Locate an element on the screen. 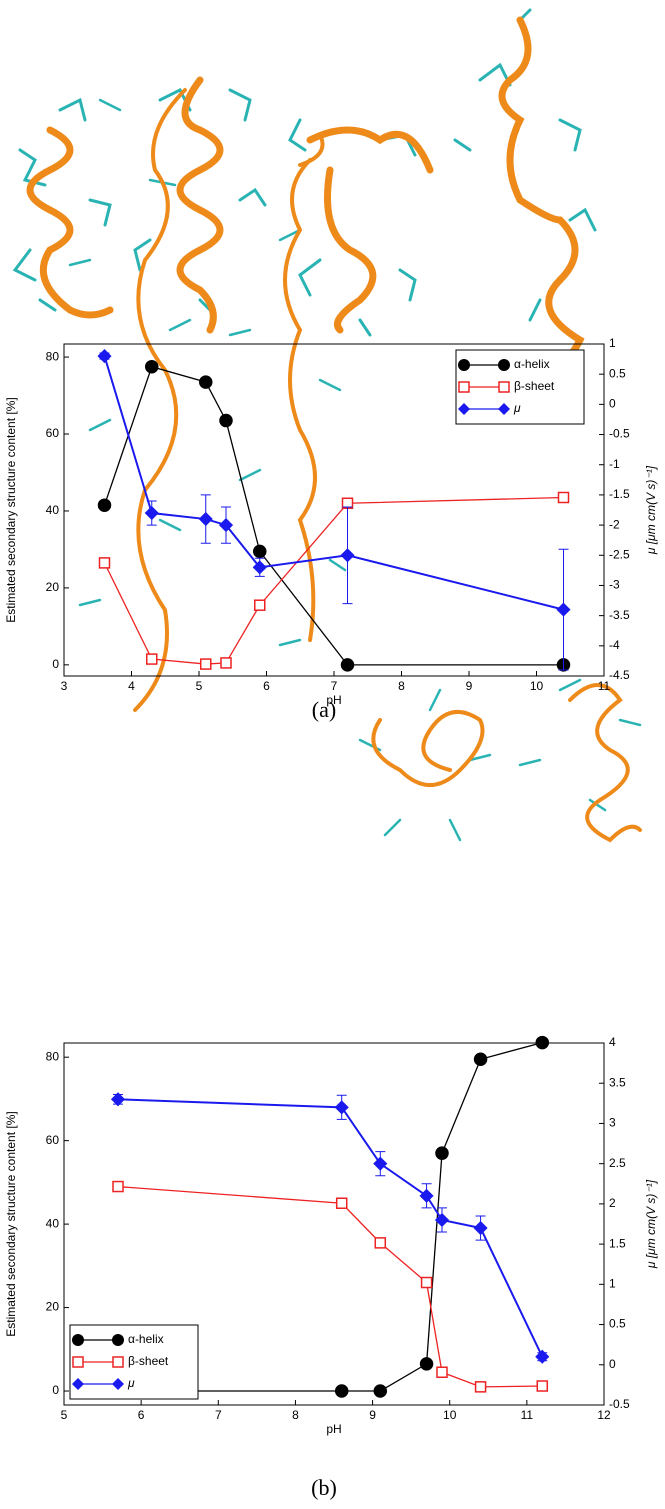 Image resolution: width=665 pixels, height=1509 pixels. y2-tick-label: 4 is located at coordinates (612, 1042).